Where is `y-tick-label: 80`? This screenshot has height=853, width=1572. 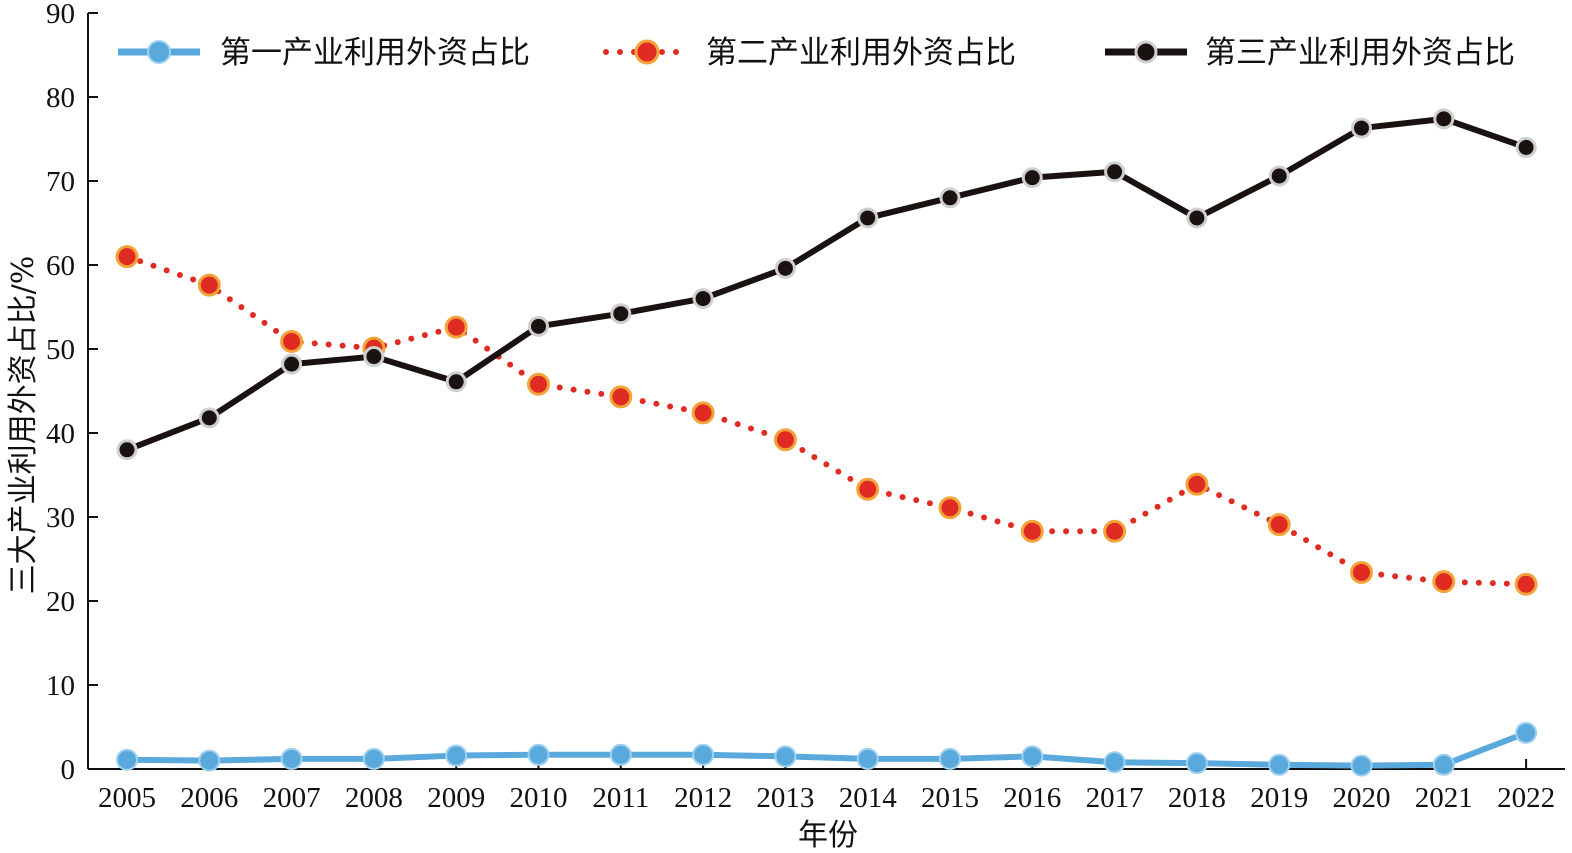
y-tick-label: 80 is located at coordinates (60, 98).